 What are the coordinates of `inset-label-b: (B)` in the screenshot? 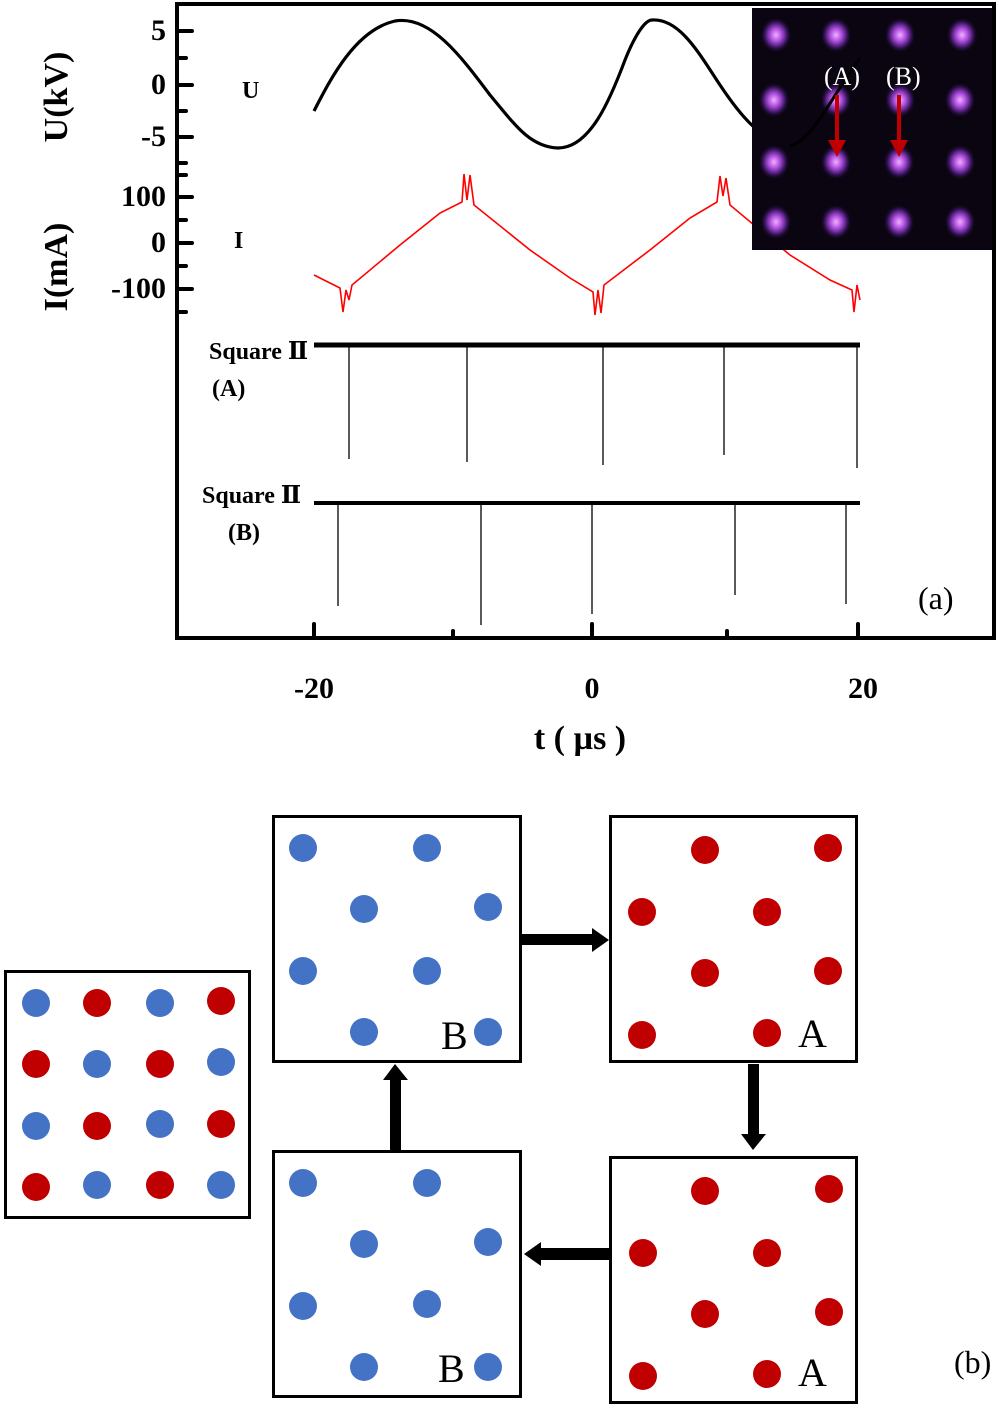 It's located at (903, 76).